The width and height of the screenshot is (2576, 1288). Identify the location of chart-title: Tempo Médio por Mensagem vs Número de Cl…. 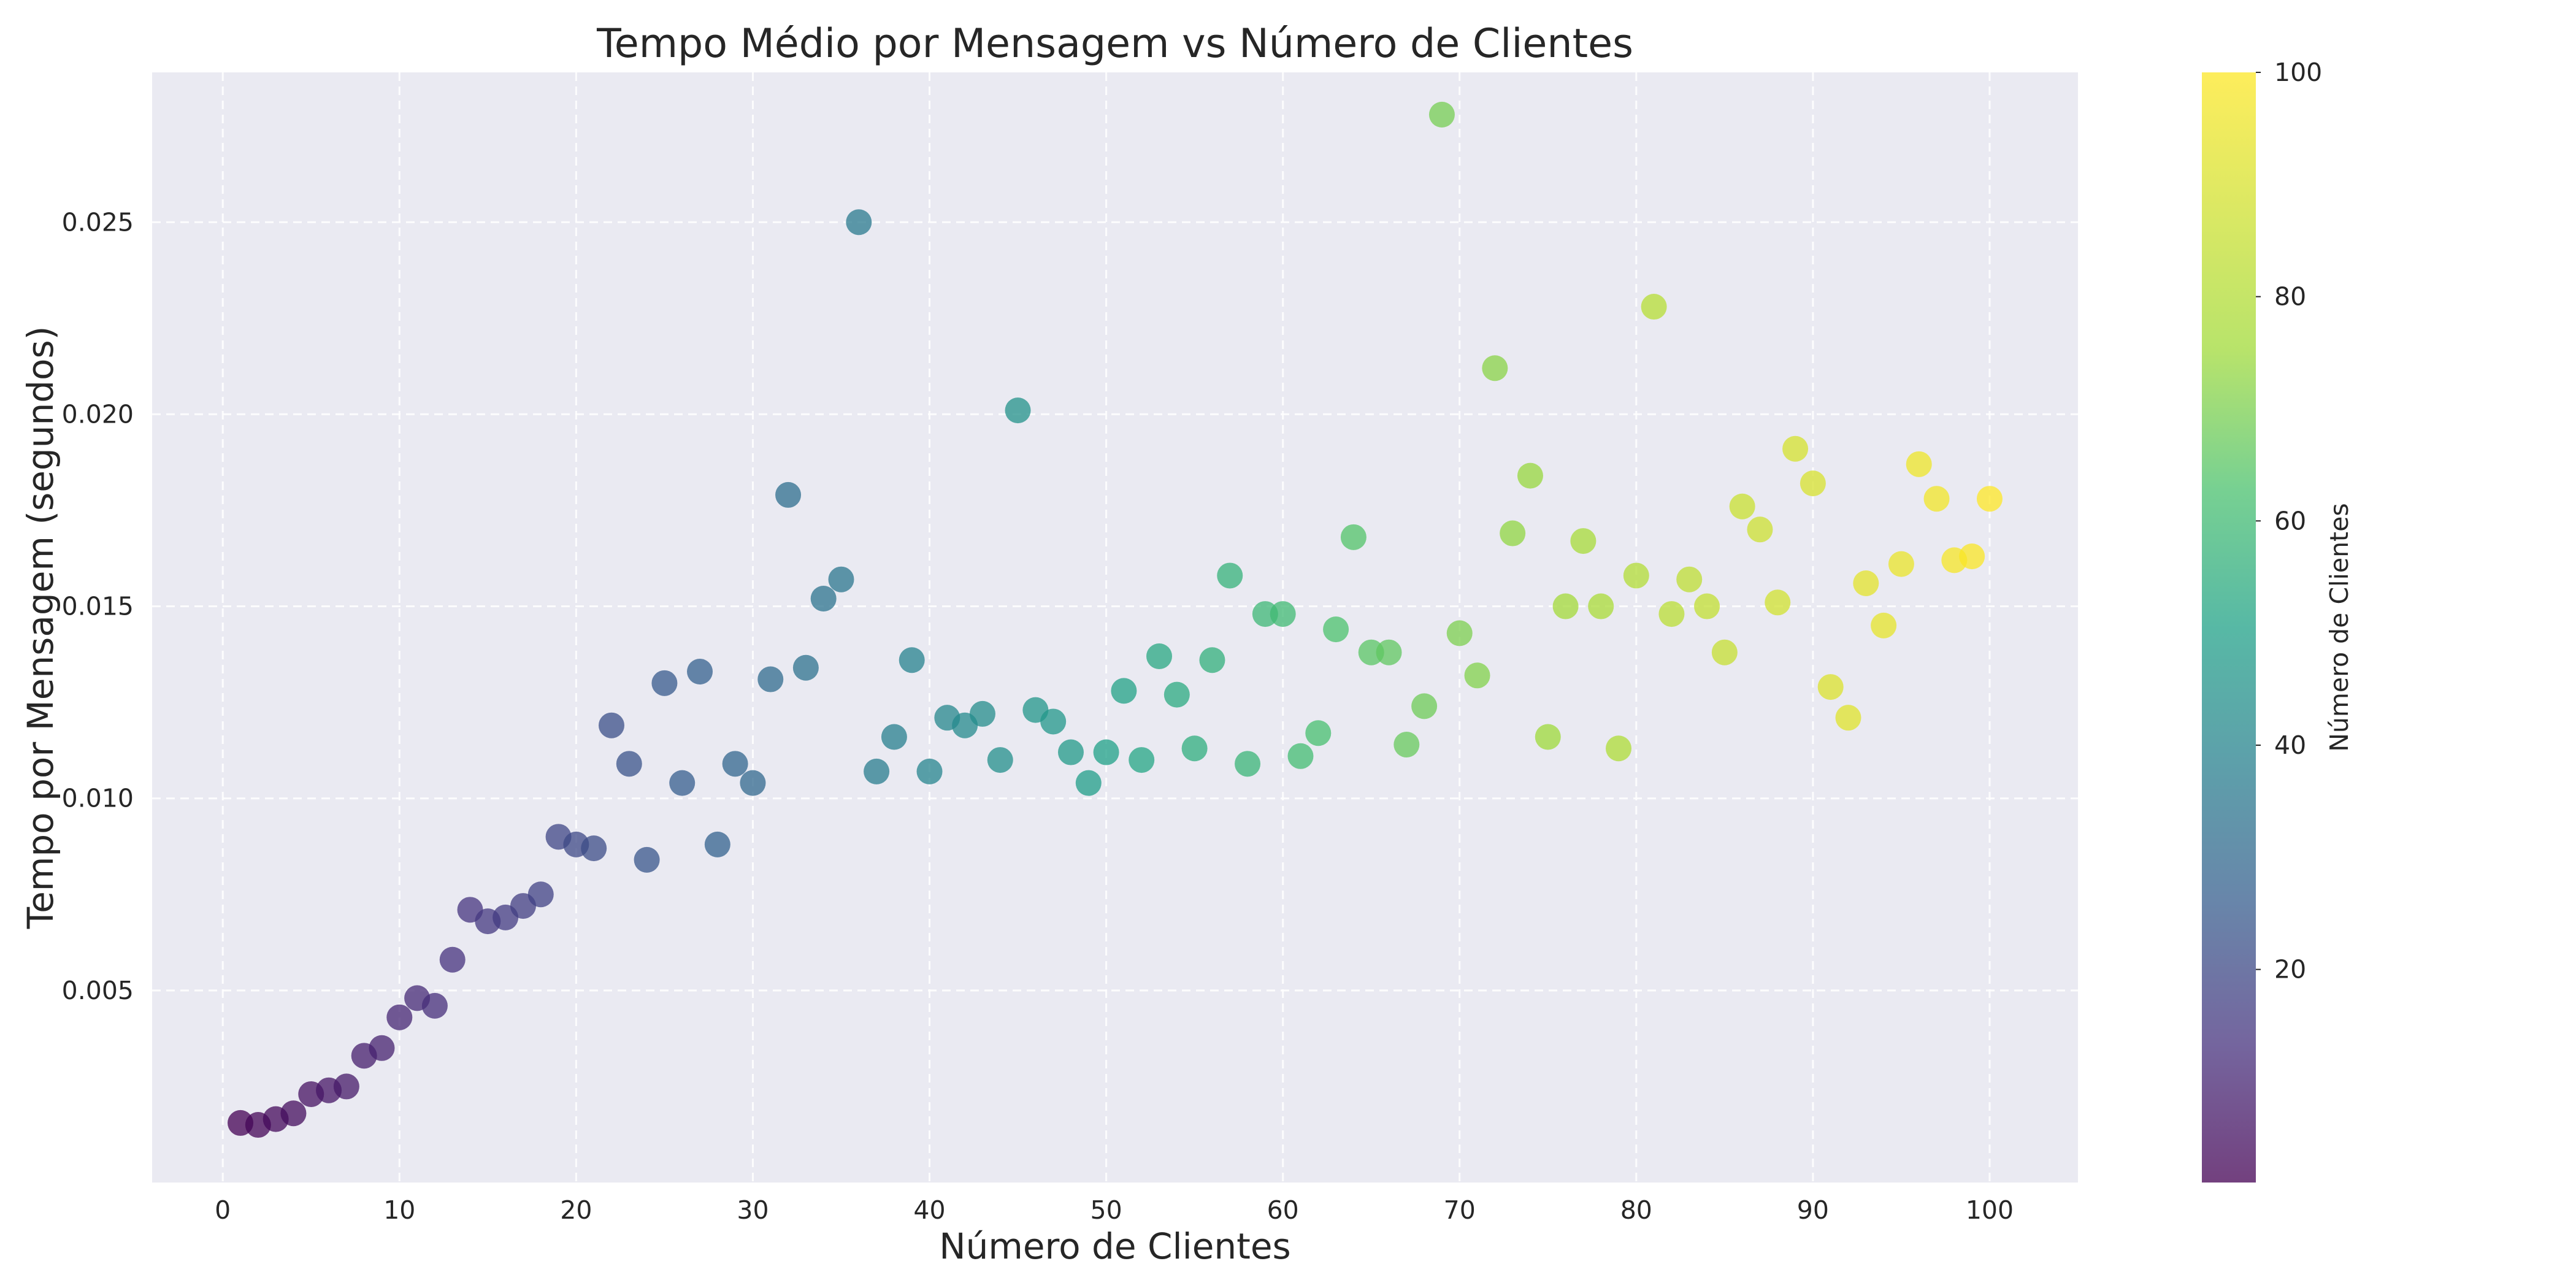
(1114, 44).